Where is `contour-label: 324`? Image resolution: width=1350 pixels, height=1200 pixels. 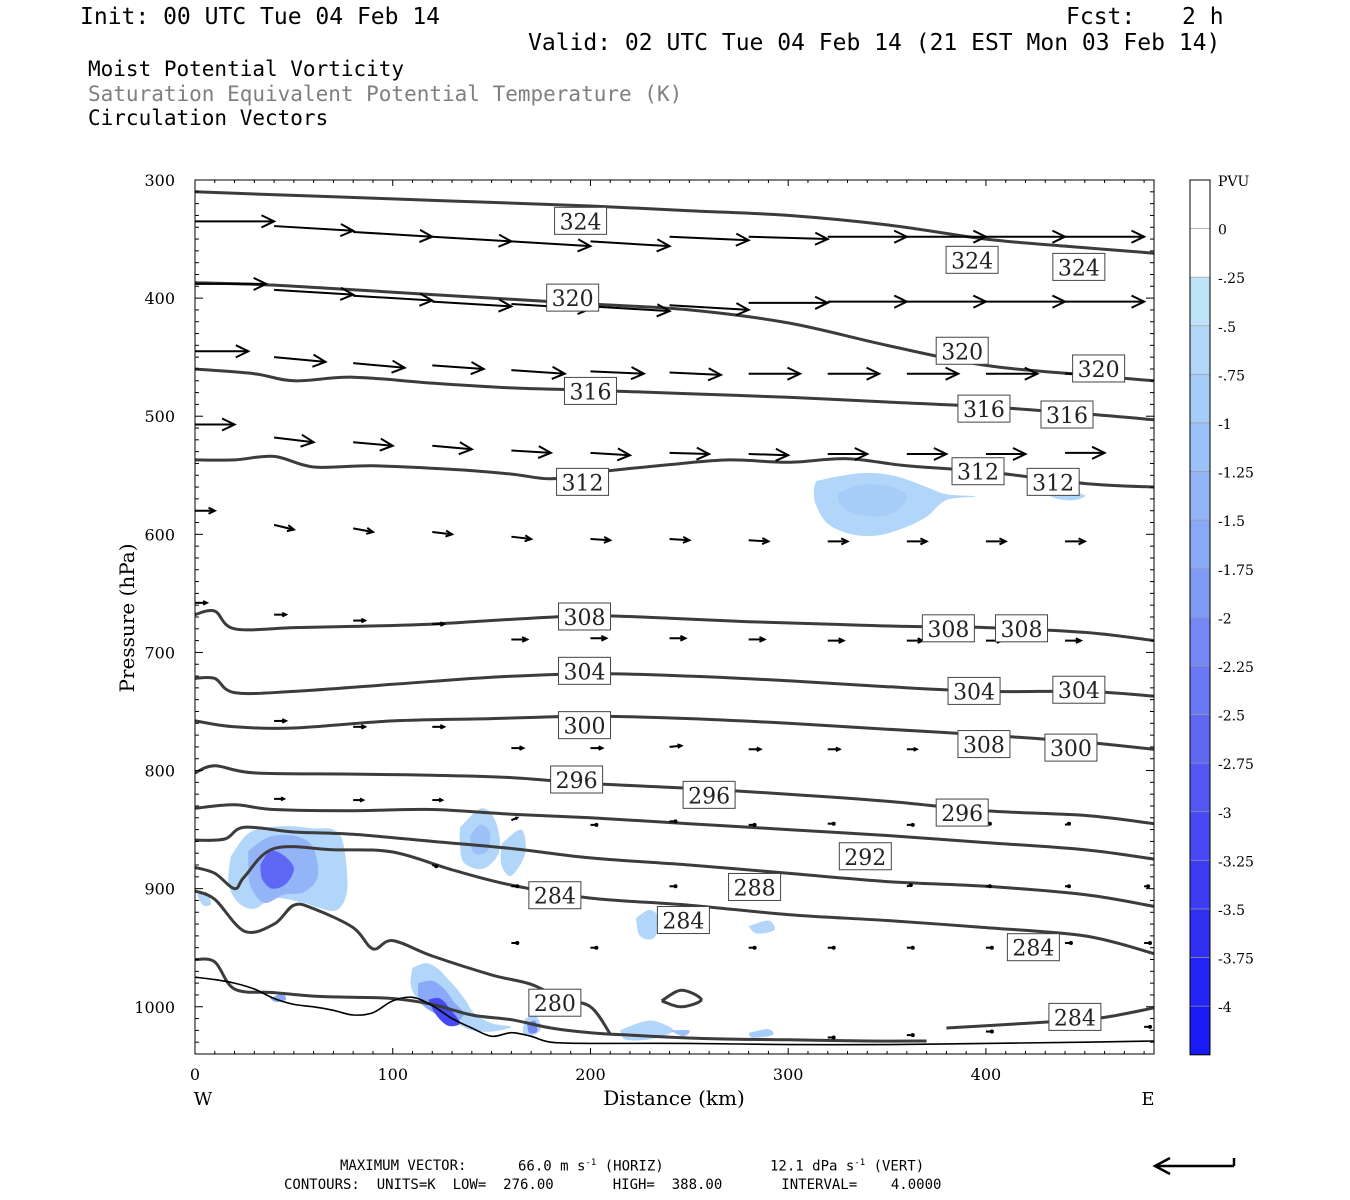
contour-label: 324 is located at coordinates (972, 259).